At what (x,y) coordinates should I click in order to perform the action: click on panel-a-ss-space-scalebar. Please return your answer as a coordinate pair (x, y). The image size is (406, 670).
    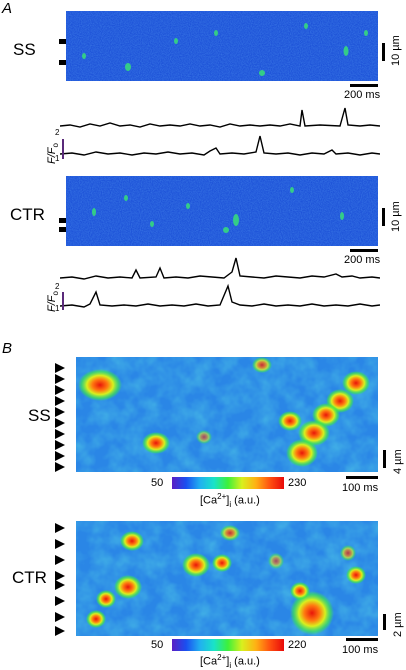
    Looking at the image, I should click on (383, 52).